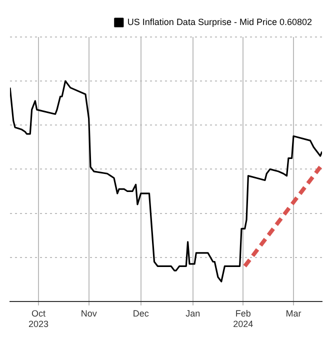  Describe the element at coordinates (243, 319) in the screenshot. I see `x-tick-label: Feb 2024` at that location.